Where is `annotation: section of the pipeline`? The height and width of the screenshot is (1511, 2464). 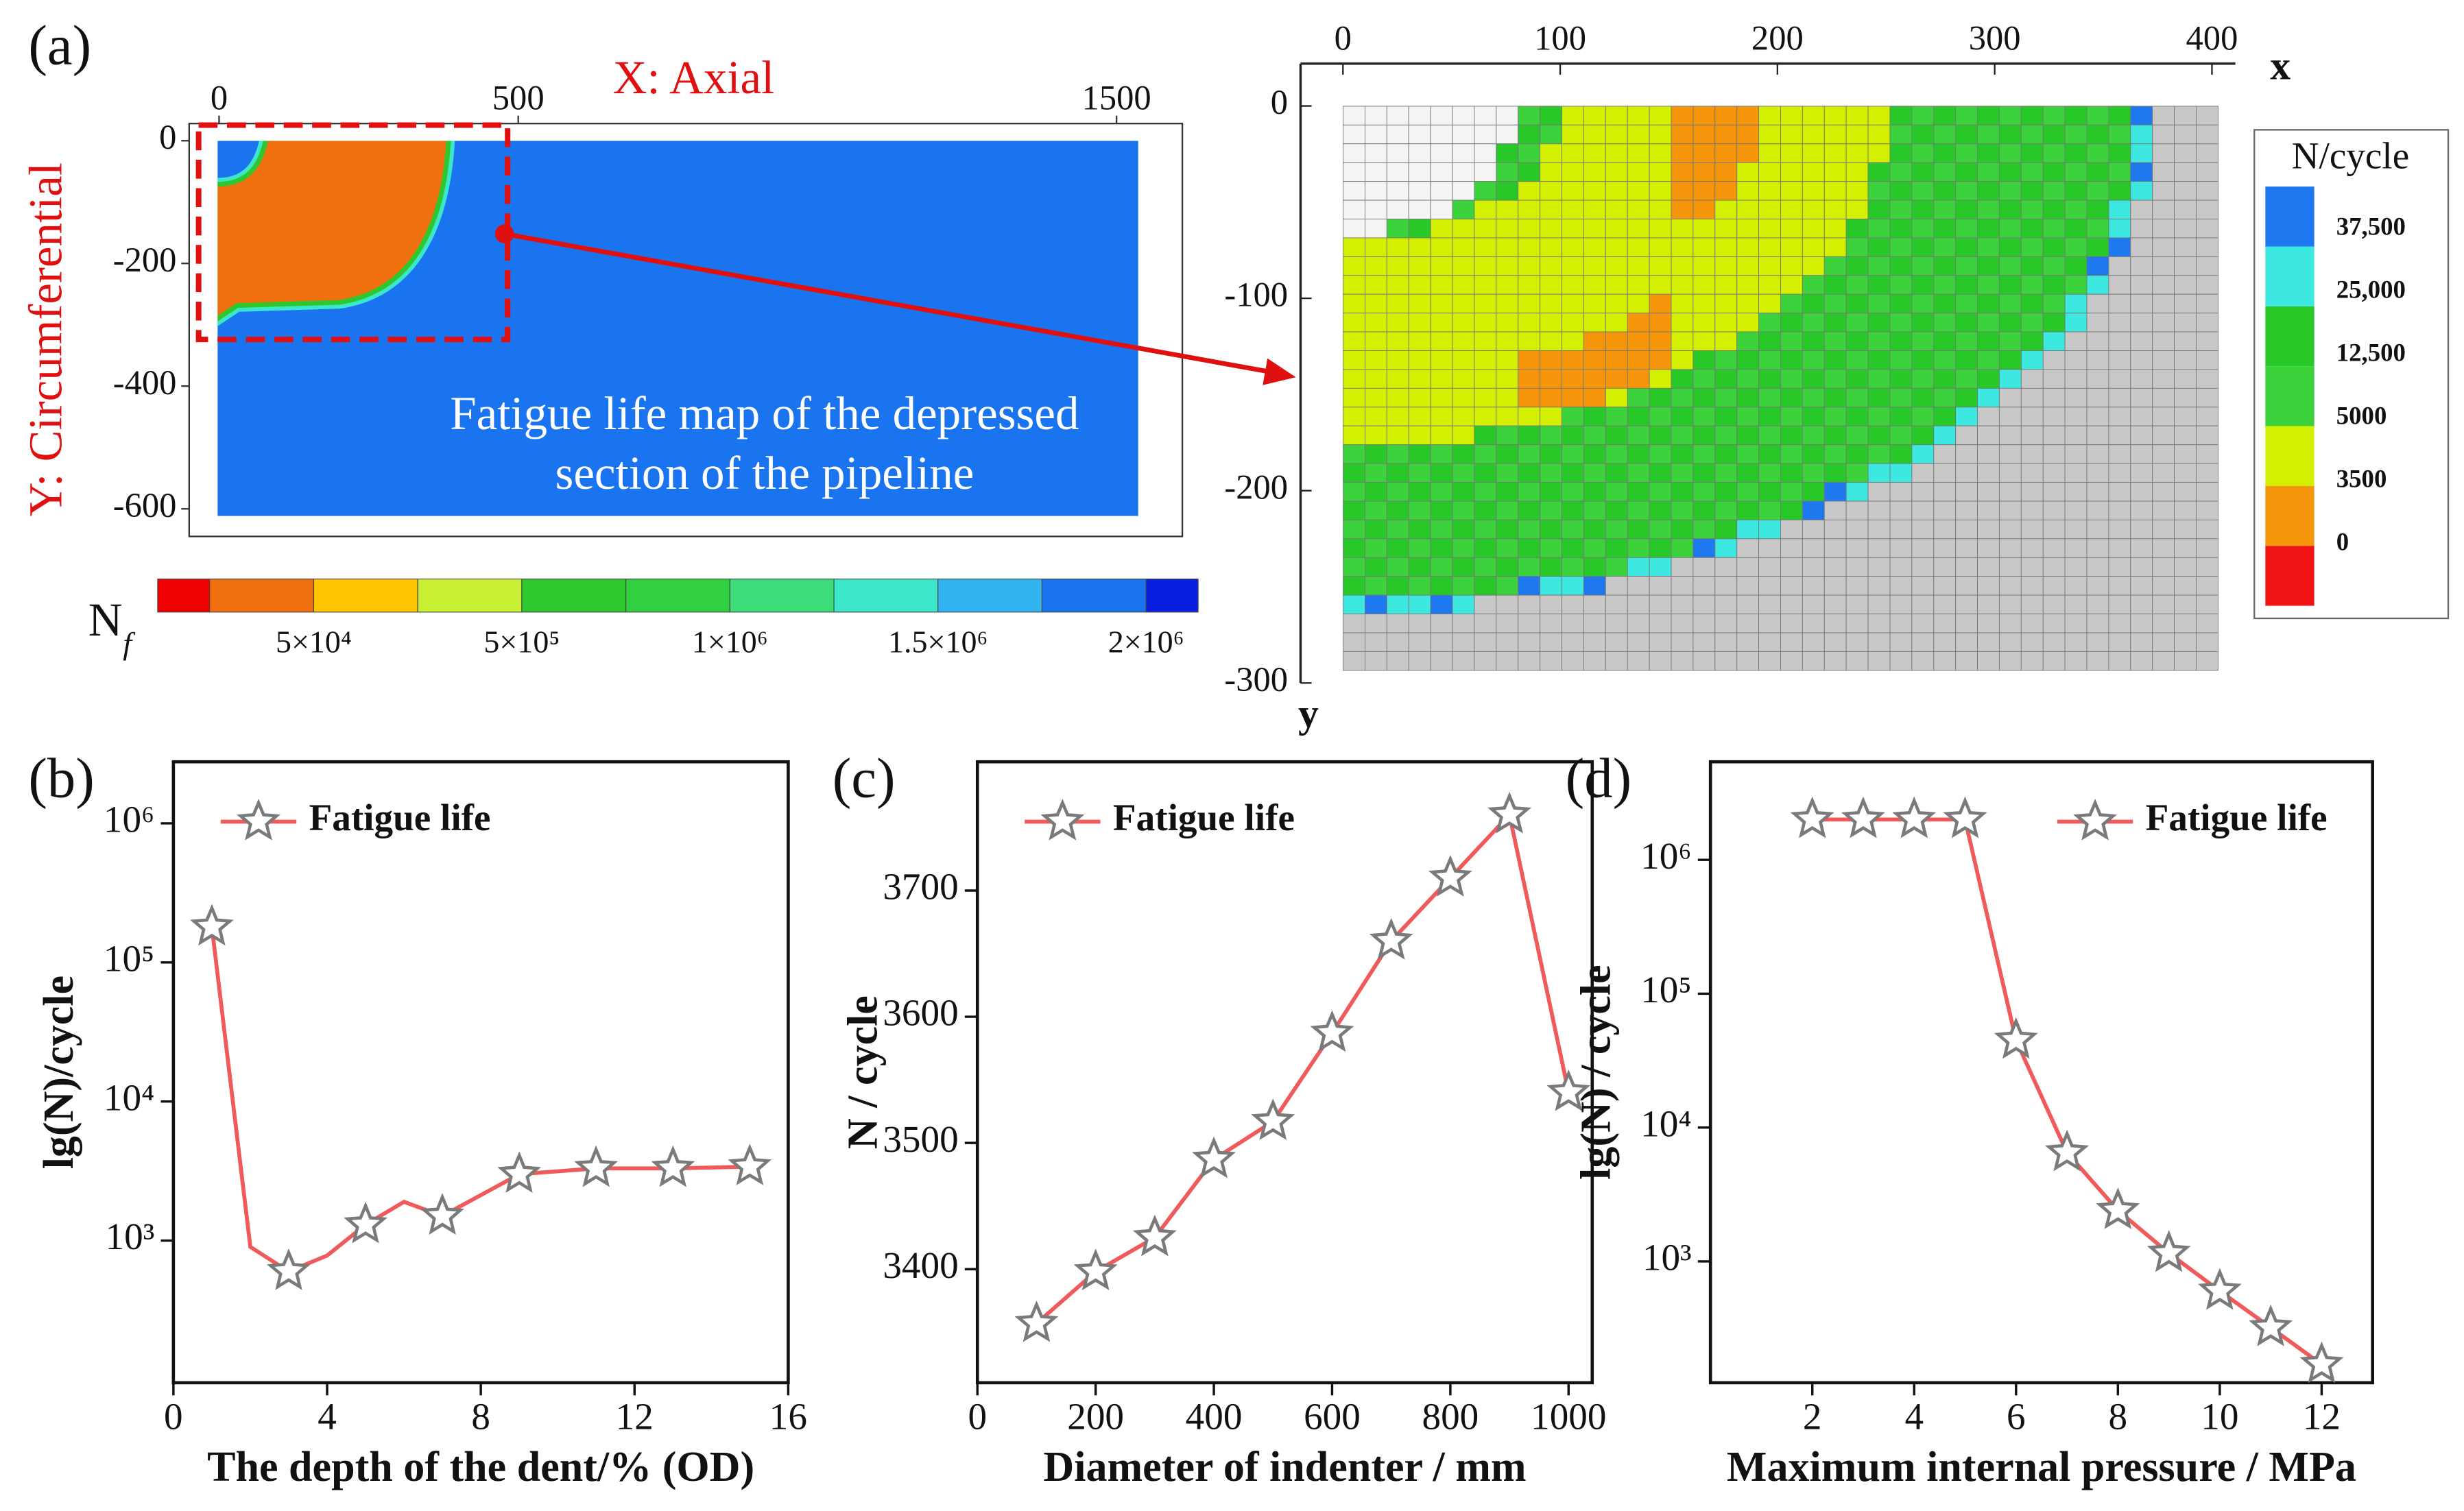 annotation: section of the pipeline is located at coordinates (764, 473).